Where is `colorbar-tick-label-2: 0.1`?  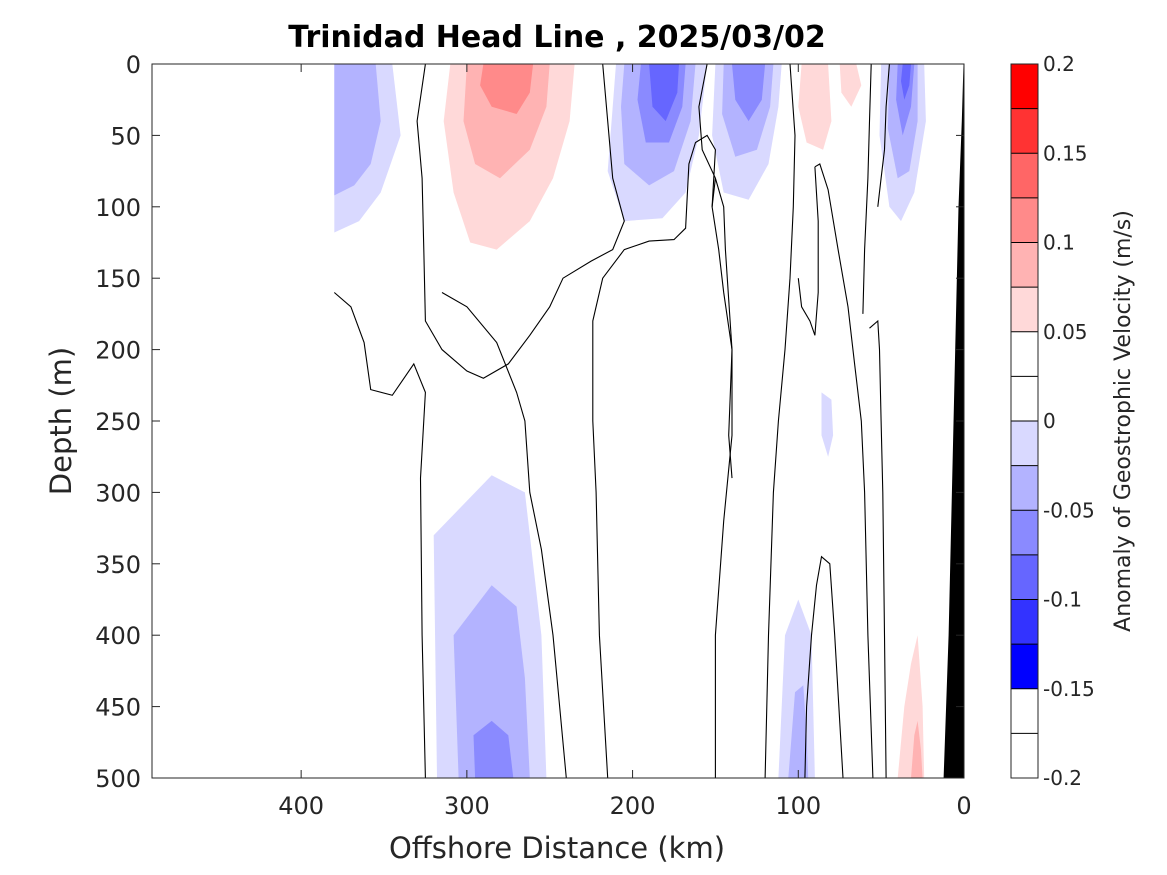
colorbar-tick-label-2: 0.1 is located at coordinates (1059, 243).